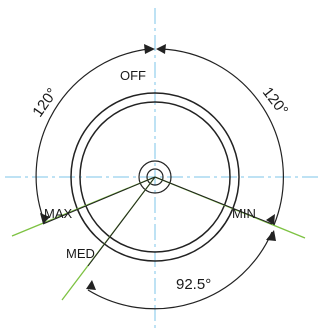 The width and height of the screenshot is (325, 331). I want to click on angle-label-right: 120°, so click(275, 101).